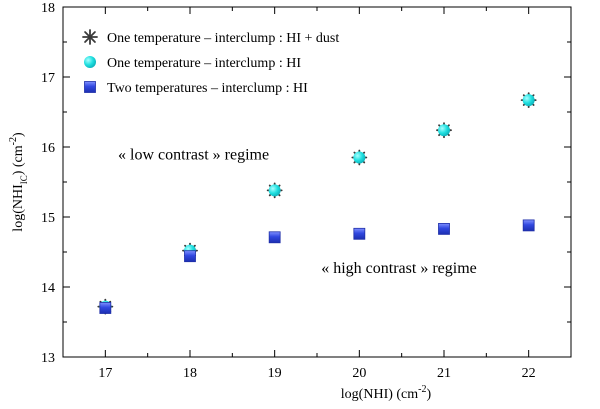 Image resolution: width=600 pixels, height=409 pixels. I want to click on asterisk-stroke, so click(90, 37).